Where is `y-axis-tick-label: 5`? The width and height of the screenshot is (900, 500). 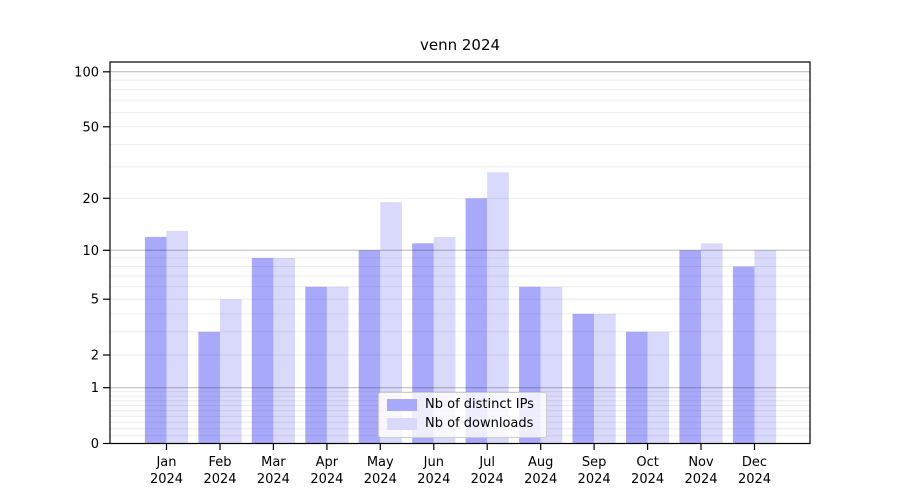
y-axis-tick-label: 5 is located at coordinates (95, 300).